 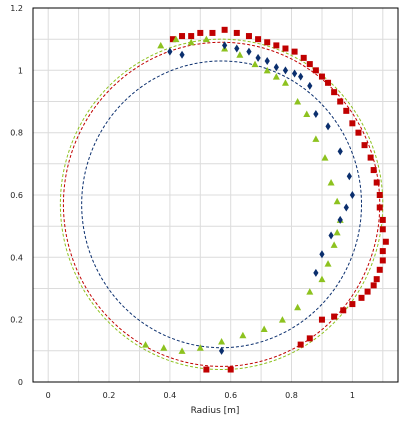 I want to click on y-tick-label: 1, so click(x=20, y=70).